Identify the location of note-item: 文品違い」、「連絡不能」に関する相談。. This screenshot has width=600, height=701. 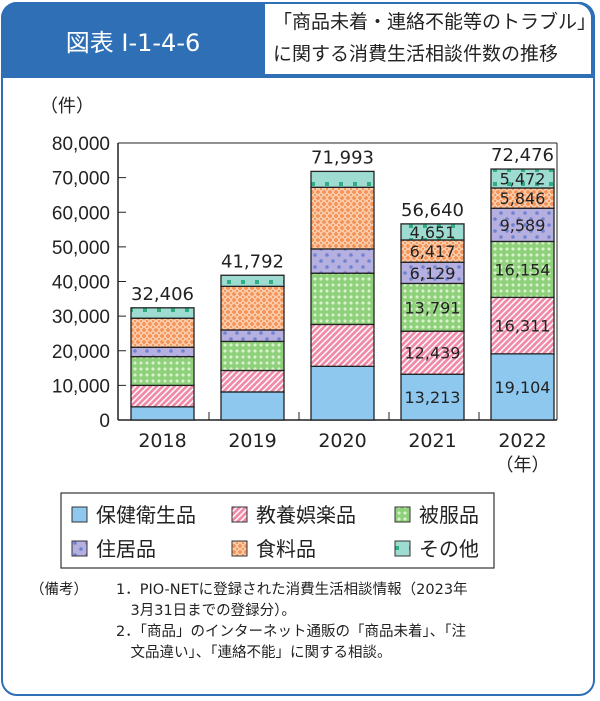
(254, 653).